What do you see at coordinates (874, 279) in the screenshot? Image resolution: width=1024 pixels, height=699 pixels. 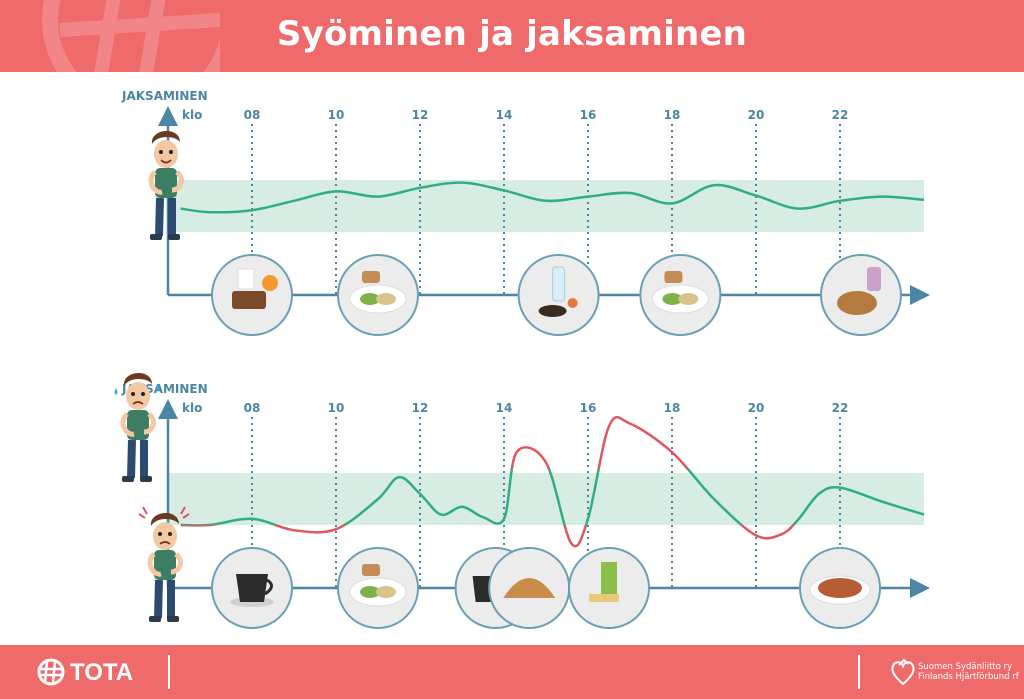 I see `smoothie-icon` at bounding box center [874, 279].